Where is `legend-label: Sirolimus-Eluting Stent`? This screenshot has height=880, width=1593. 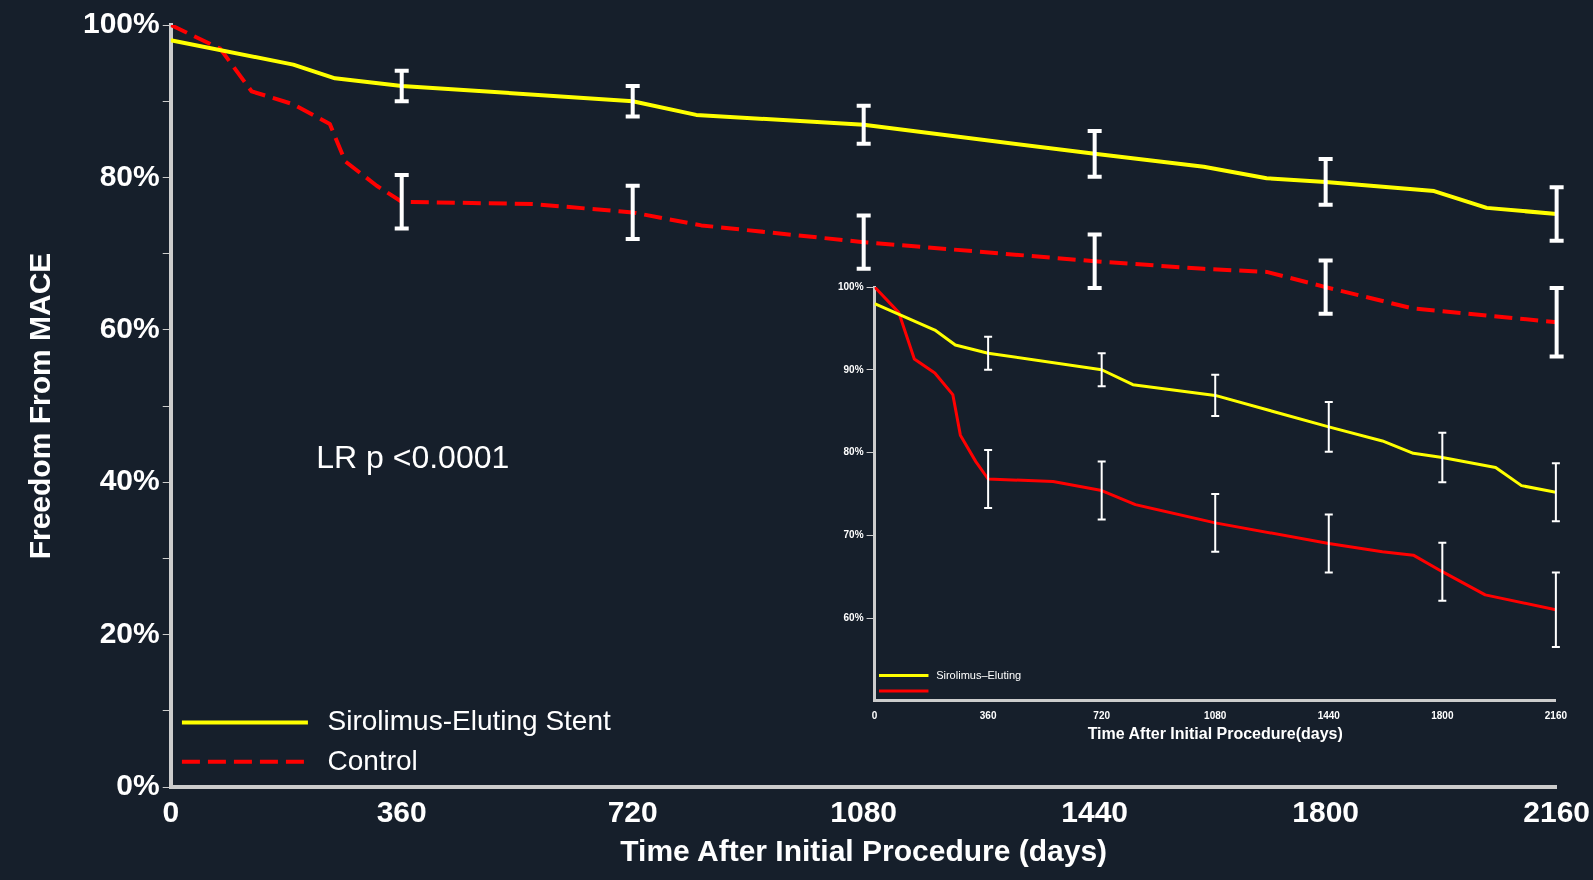 legend-label: Sirolimus-Eluting Stent is located at coordinates (469, 721).